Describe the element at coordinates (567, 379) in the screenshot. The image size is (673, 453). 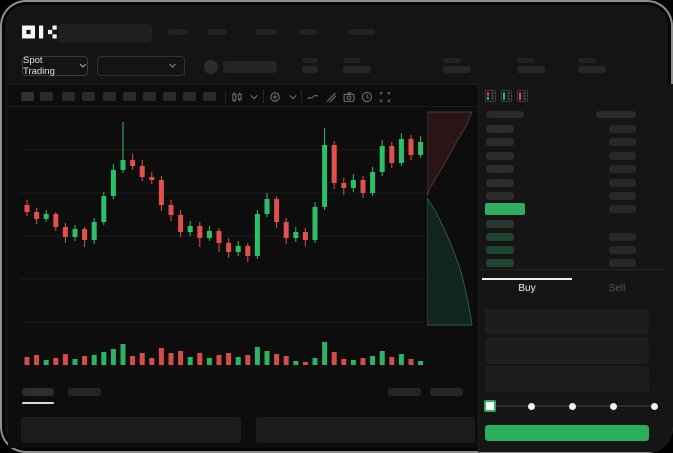
I see `total-field` at that location.